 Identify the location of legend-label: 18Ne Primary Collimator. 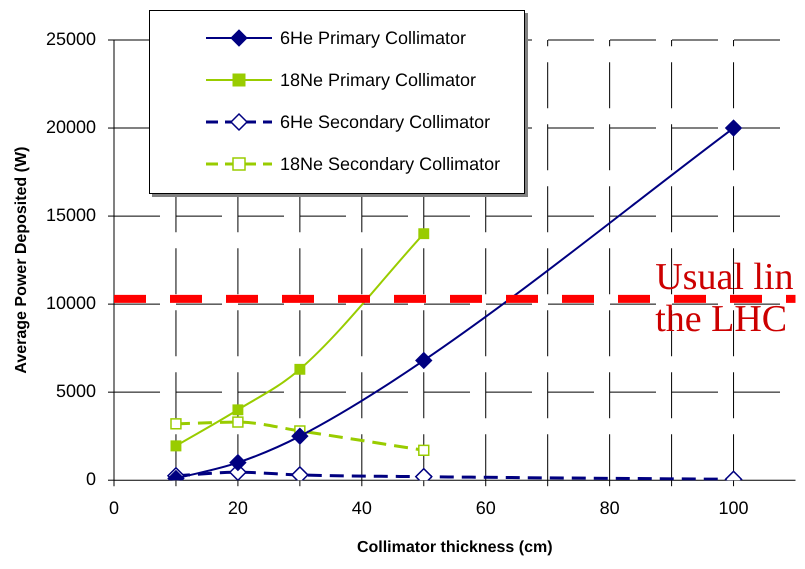
(378, 80).